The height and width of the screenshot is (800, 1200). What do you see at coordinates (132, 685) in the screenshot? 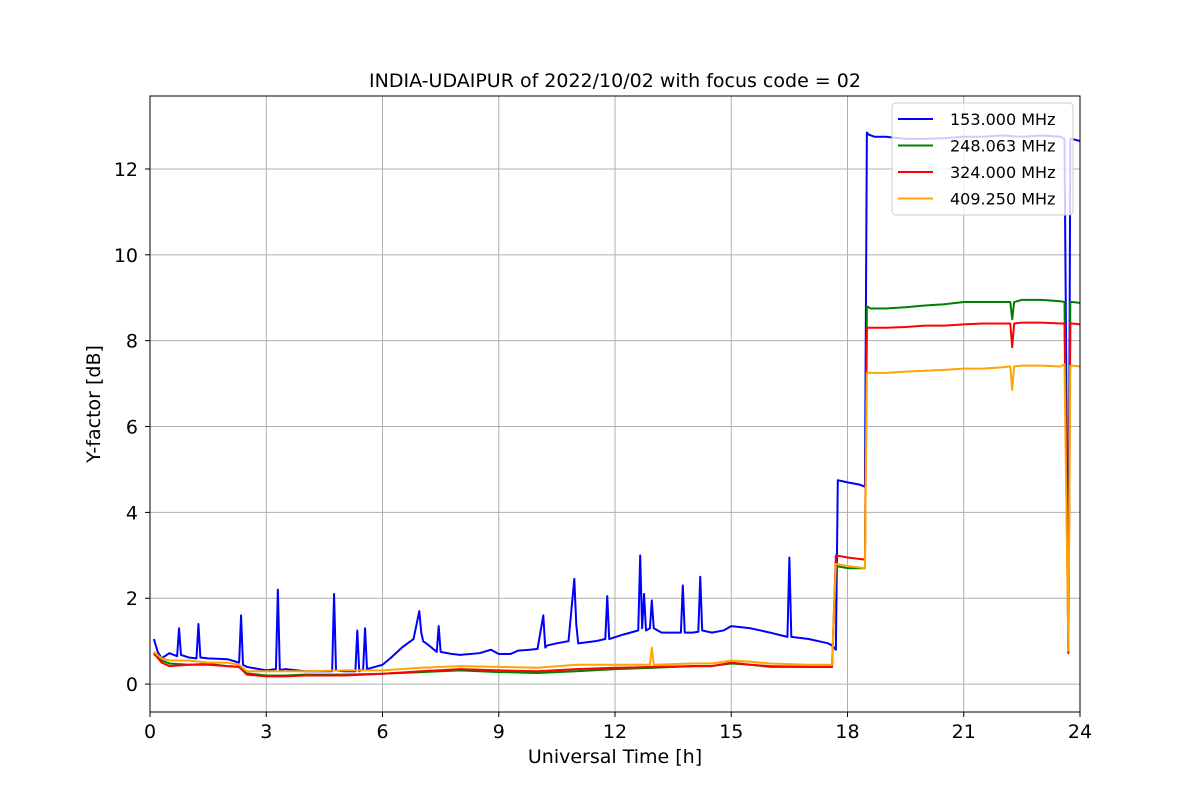
I see `y-tick-label: 0` at bounding box center [132, 685].